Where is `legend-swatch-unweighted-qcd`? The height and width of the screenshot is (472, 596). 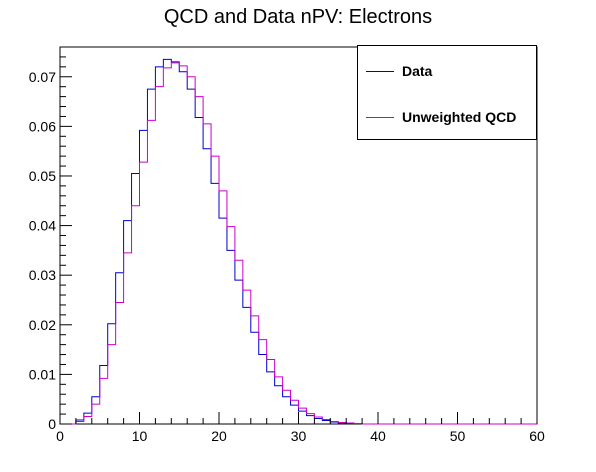
legend-swatch-unweighted-qcd is located at coordinates (380, 117).